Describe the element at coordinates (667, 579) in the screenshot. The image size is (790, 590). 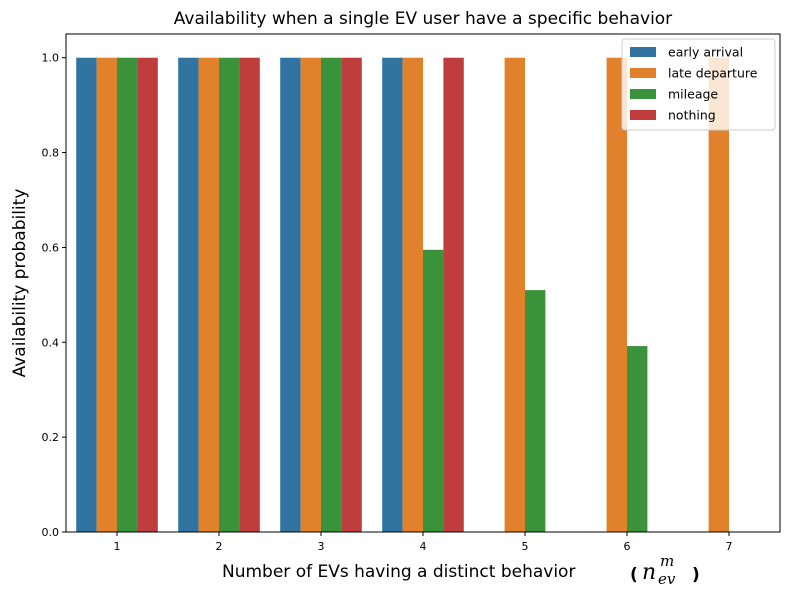
I see `x-axis-label-math-sub: ev` at that location.